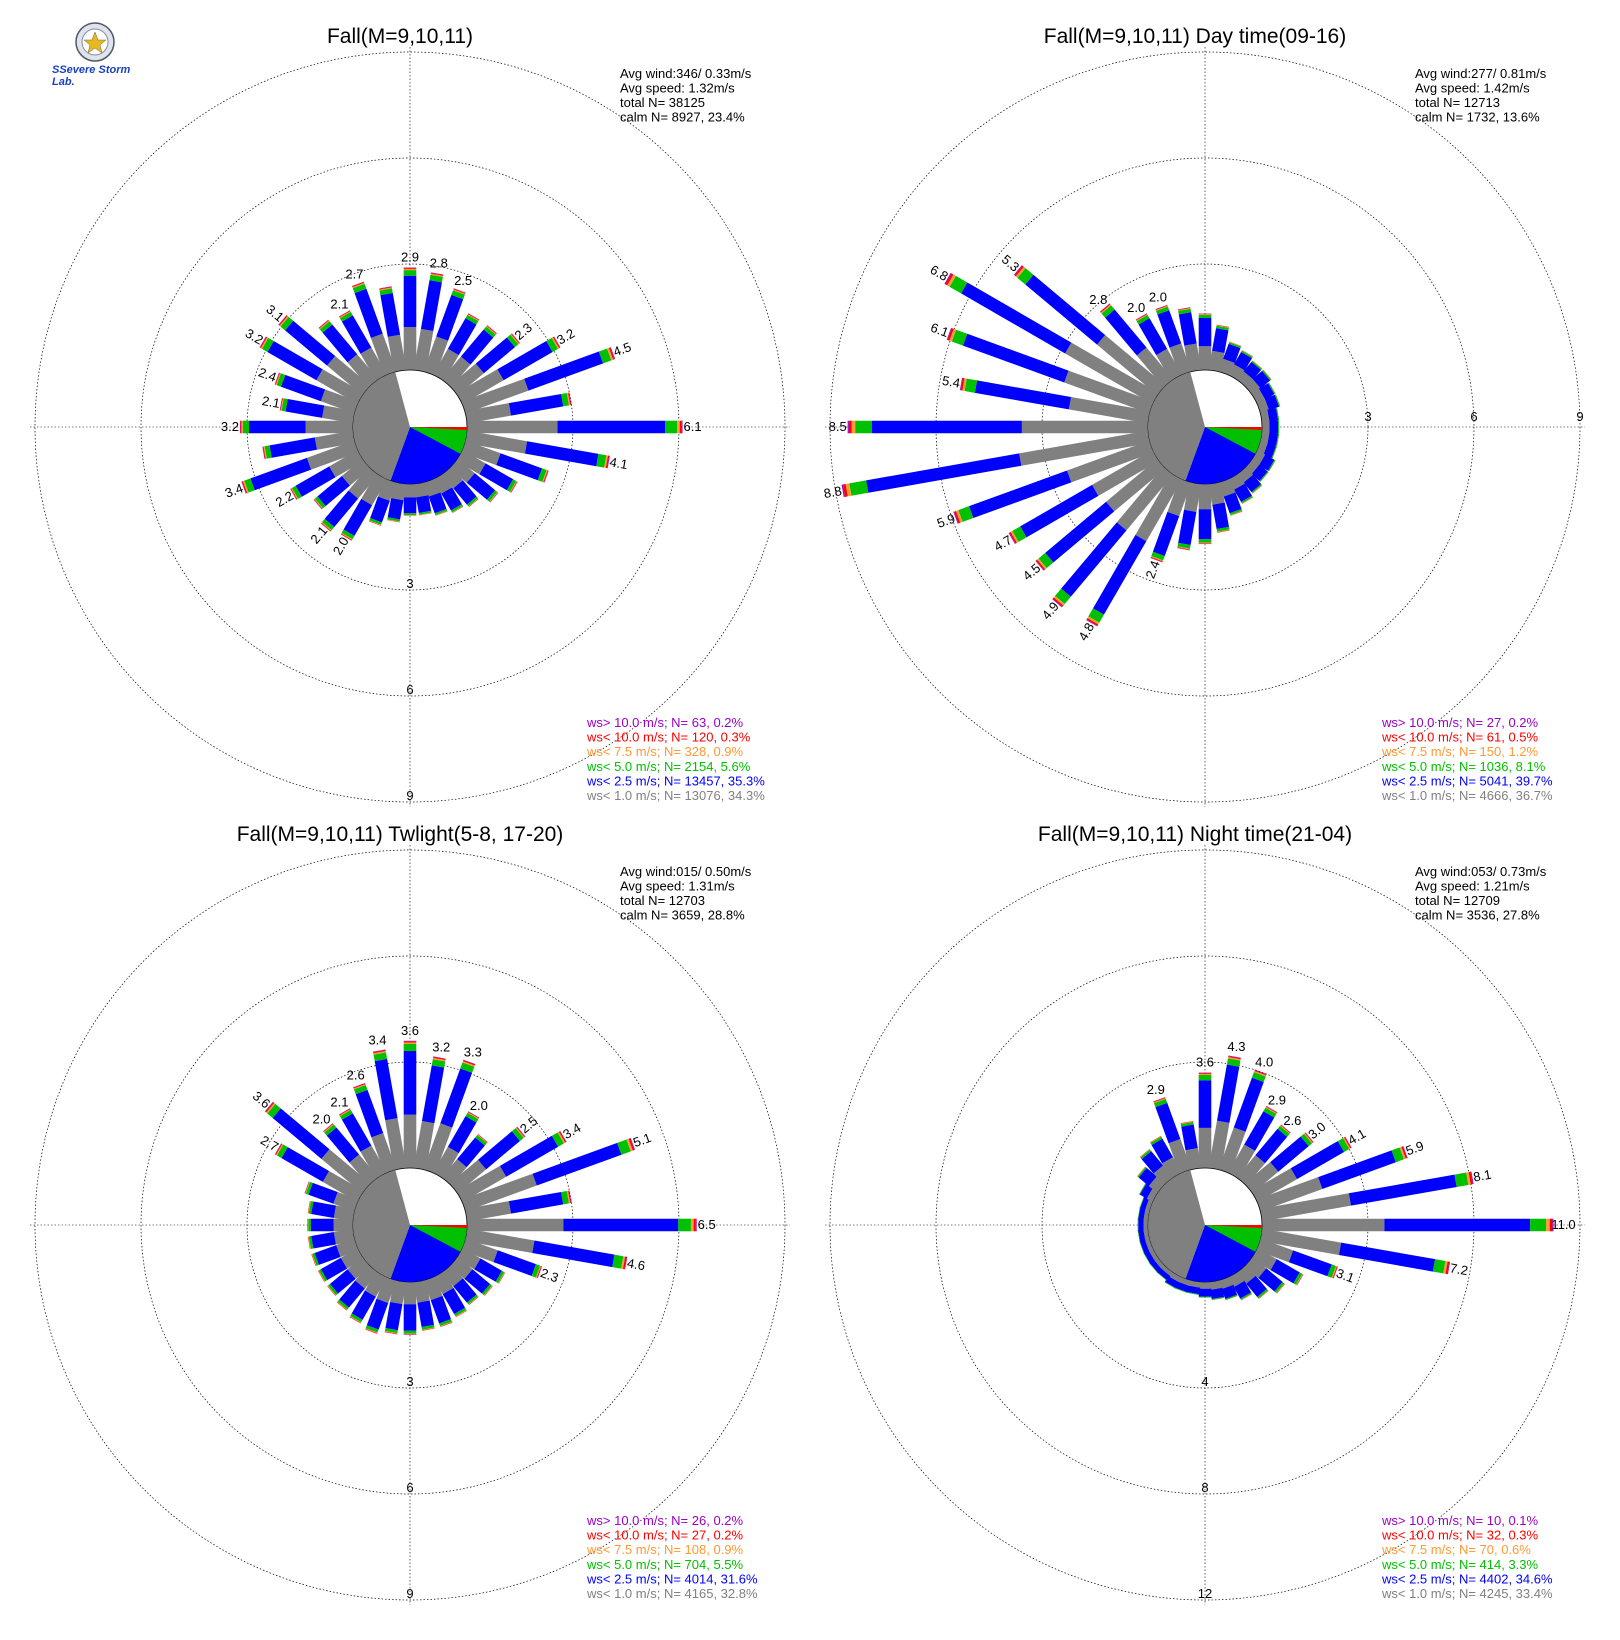  Describe the element at coordinates (686, 73) in the screenshot. I see `stat-line: Avg wind:346/ 0.33m/s` at that location.